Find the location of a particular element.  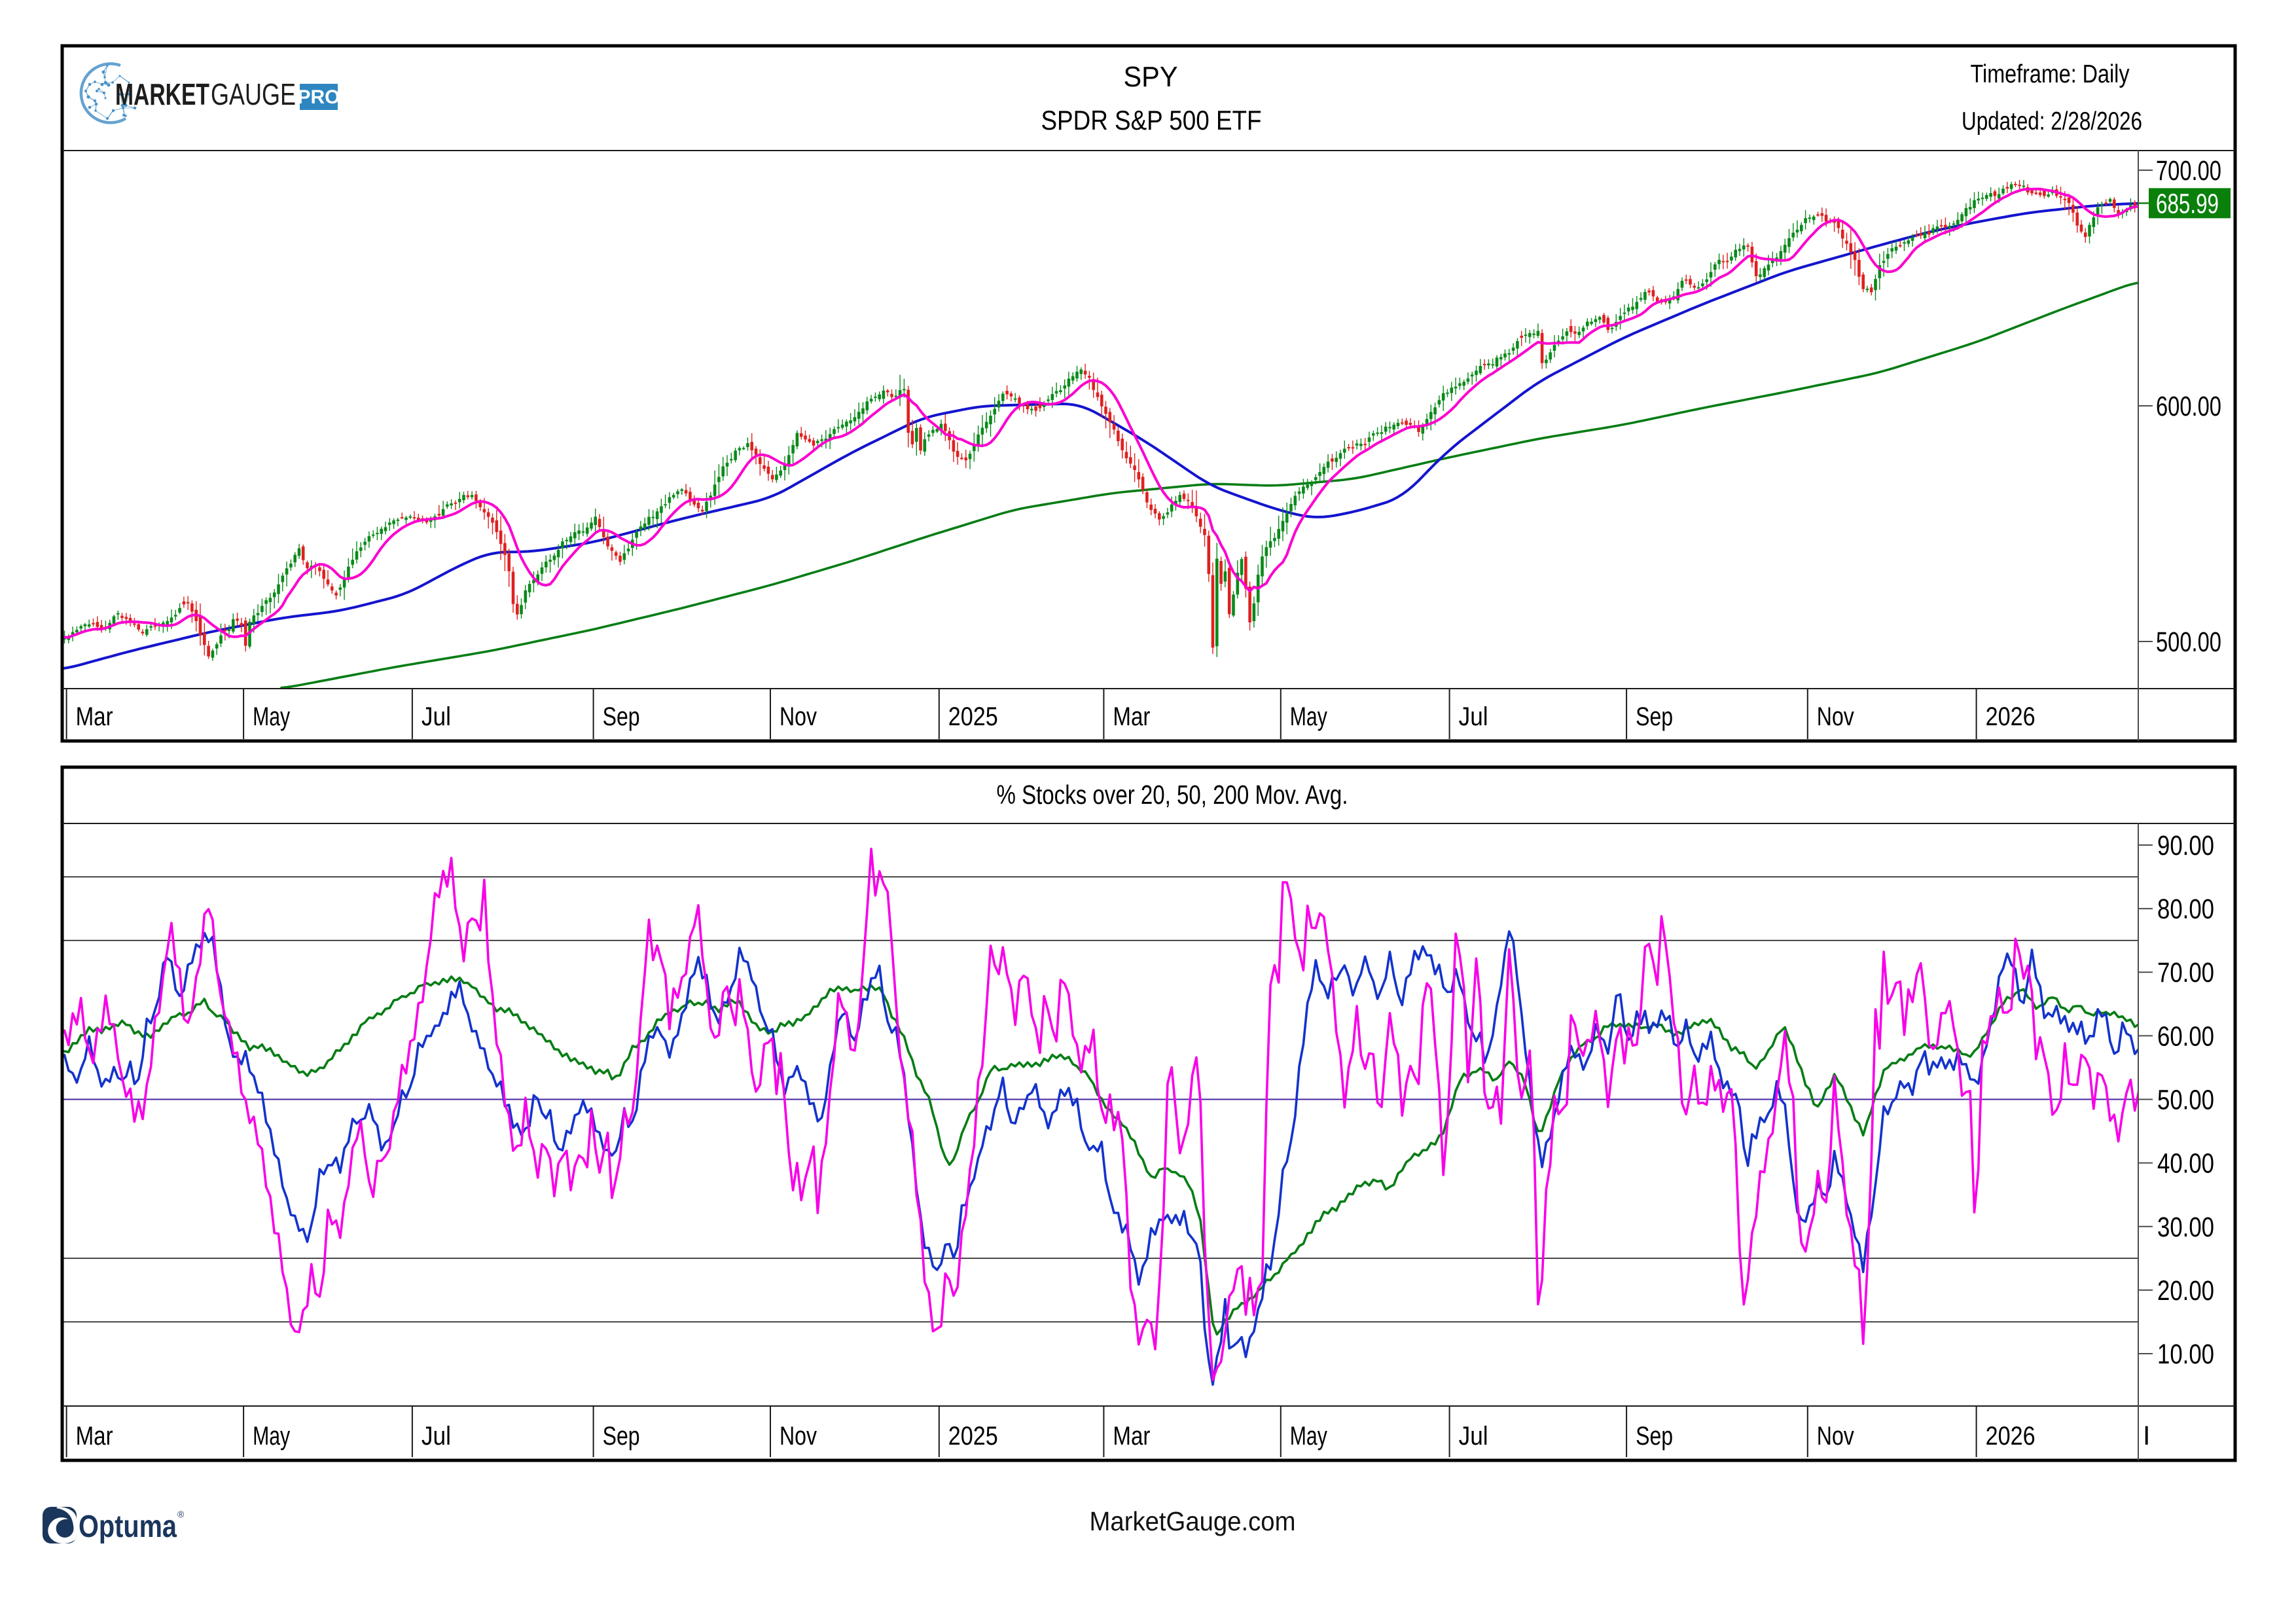

svg-text: I is located at coordinates (2146, 1435).